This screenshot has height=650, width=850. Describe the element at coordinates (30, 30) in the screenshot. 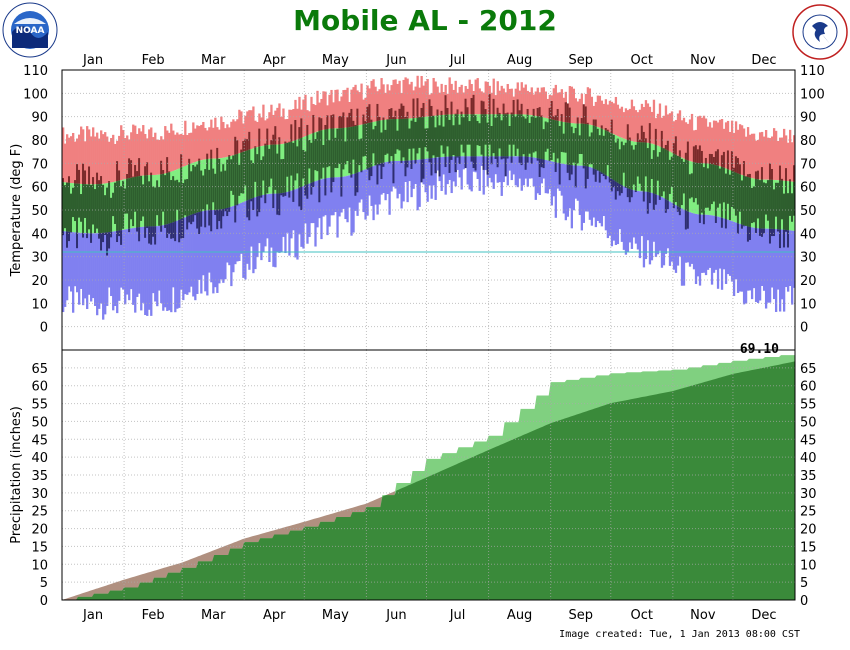

I see `noaa-logo: NOAA` at that location.